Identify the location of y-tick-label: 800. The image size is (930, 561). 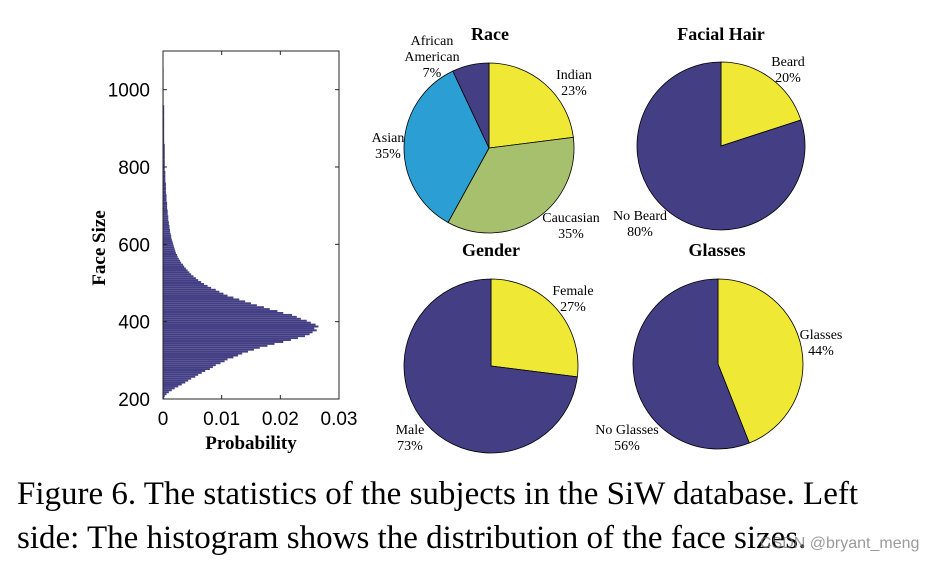
(134, 168).